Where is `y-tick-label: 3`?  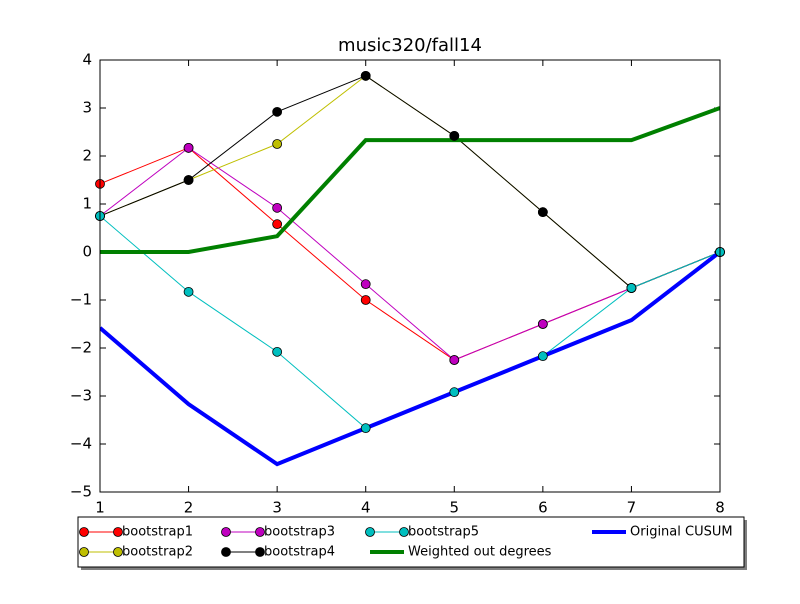 y-tick-label: 3 is located at coordinates (87, 108).